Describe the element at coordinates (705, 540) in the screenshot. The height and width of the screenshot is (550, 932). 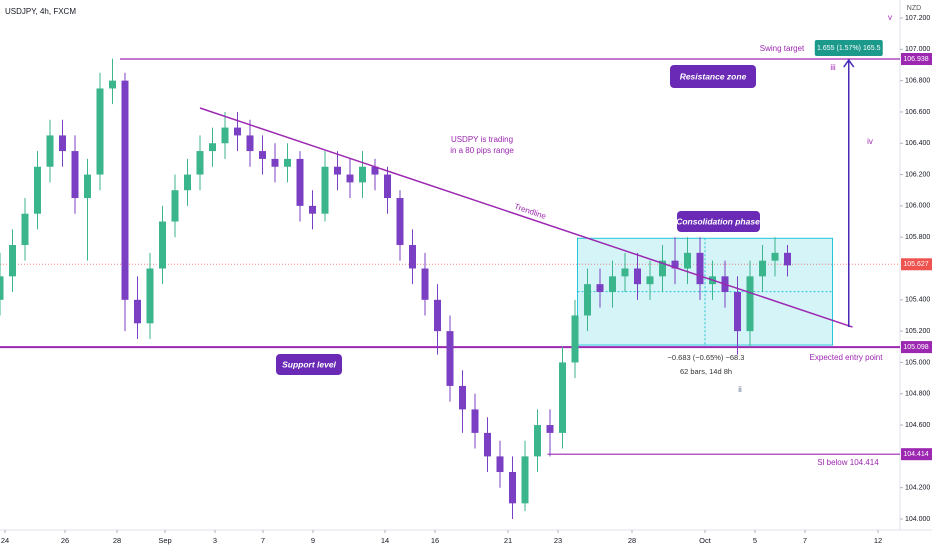
I see `x-tick-label: Oct` at that location.